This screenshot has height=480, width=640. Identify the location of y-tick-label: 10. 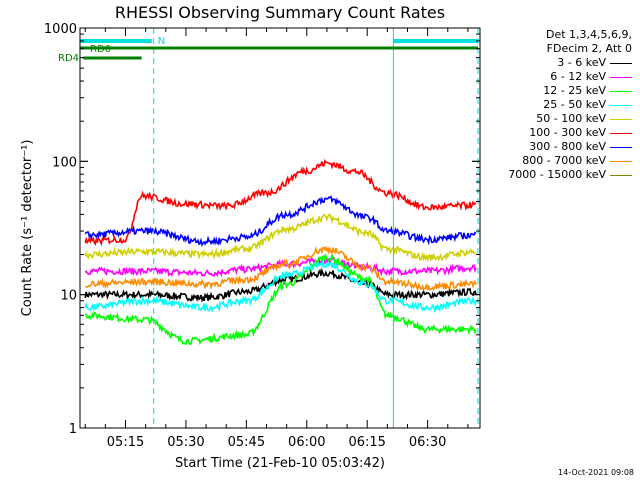
(68, 296).